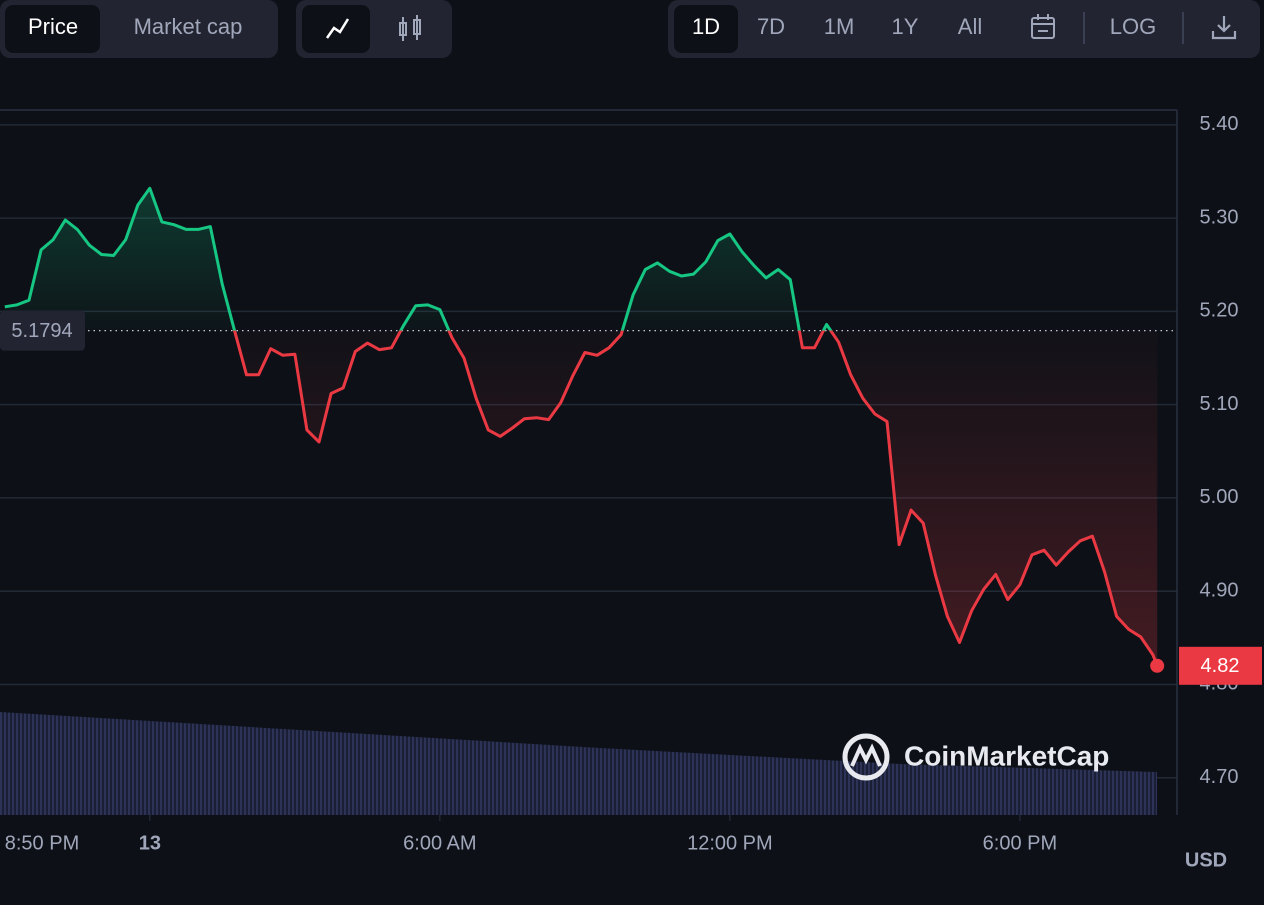  Describe the element at coordinates (771, 26) in the screenshot. I see `range-button: 7D` at that location.